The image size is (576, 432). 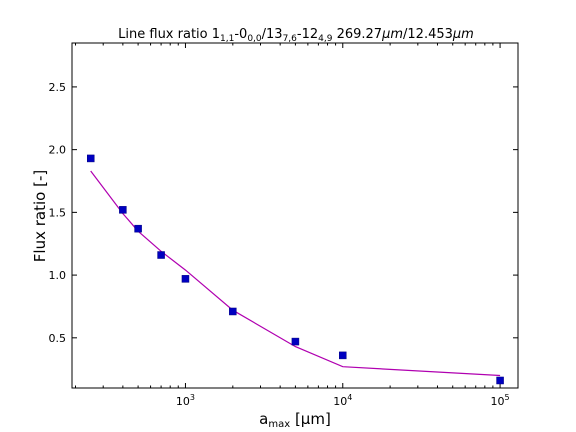 What do you see at coordinates (40, 216) in the screenshot?
I see `y-axis-label: Flux ratio [-]` at bounding box center [40, 216].